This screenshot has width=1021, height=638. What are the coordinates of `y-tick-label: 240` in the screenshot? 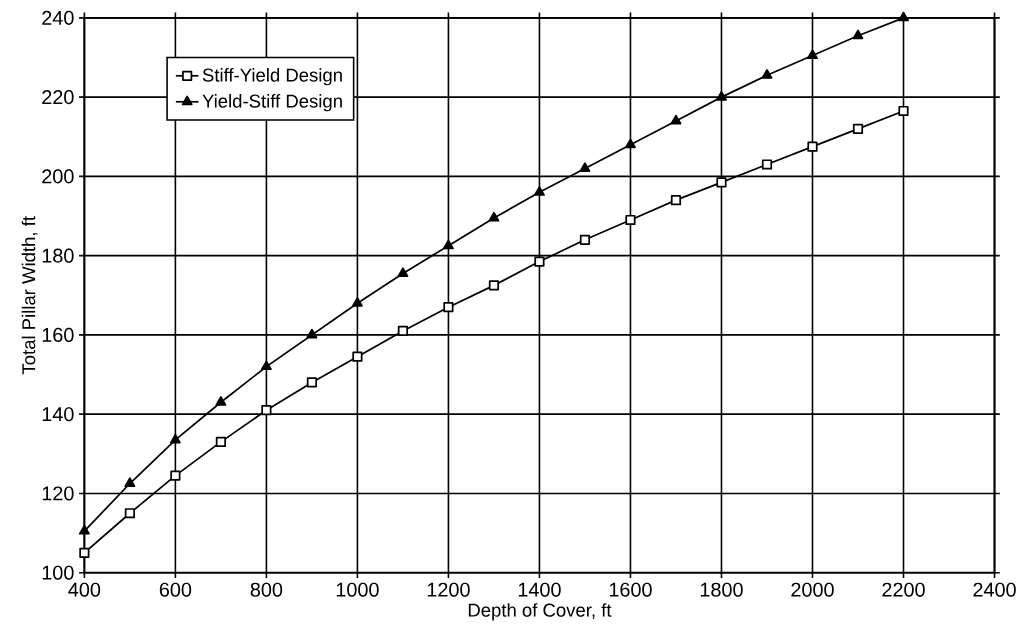 It's located at (58, 17).